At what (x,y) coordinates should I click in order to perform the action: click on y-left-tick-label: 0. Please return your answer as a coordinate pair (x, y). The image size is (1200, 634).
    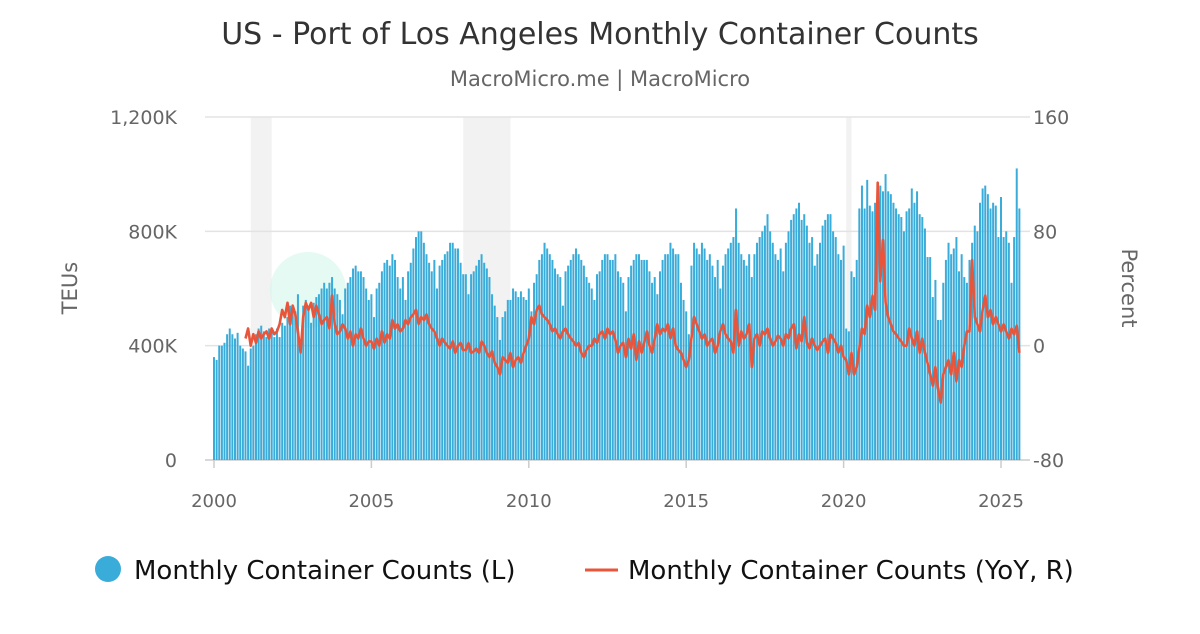
    Looking at the image, I should click on (171, 461).